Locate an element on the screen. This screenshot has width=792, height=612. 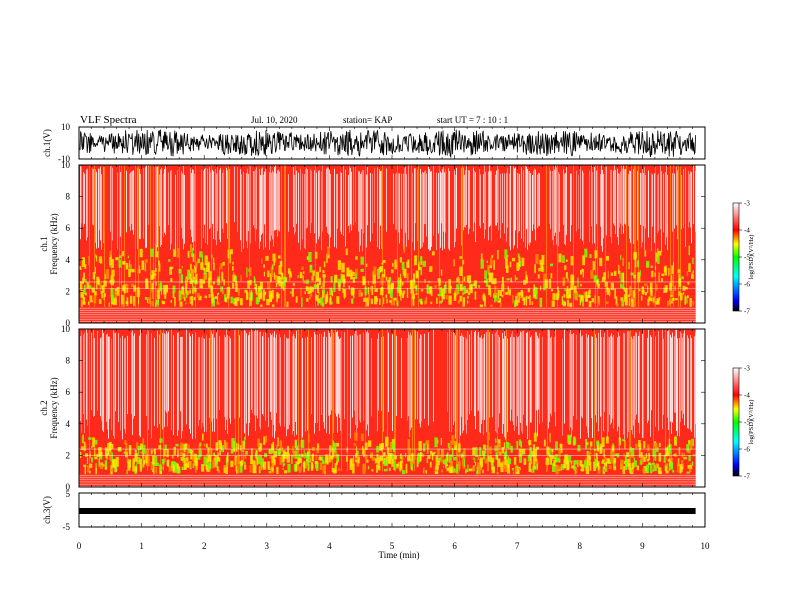
colorbar-tick-label: -3 is located at coordinates (747, 369).